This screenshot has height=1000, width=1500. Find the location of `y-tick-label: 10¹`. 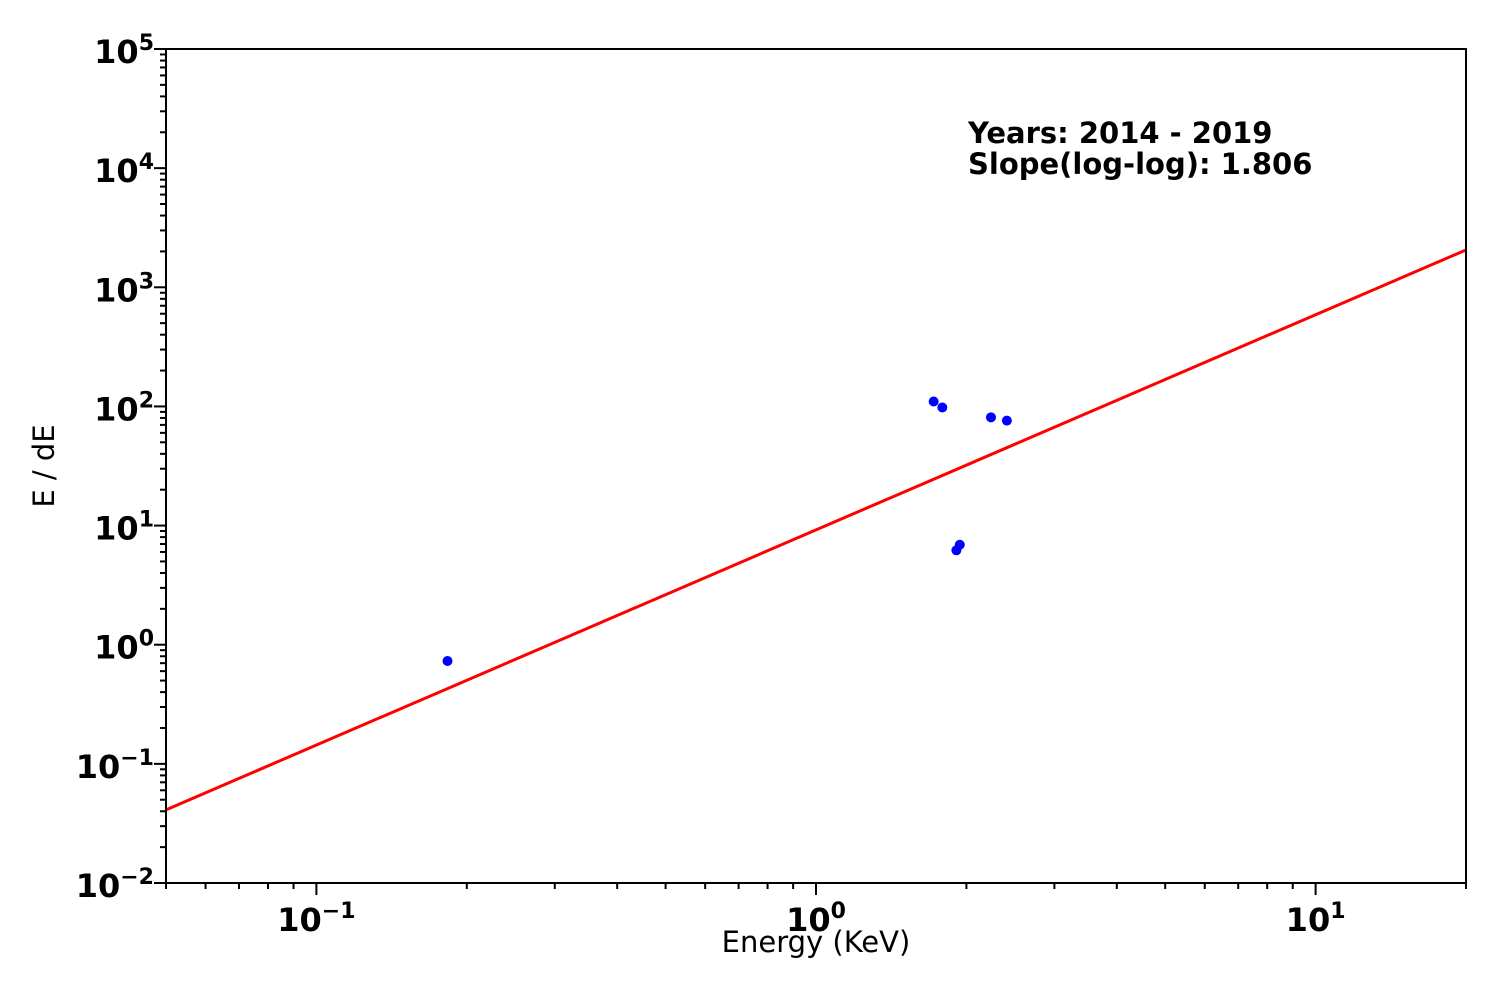

y-tick-label: 10¹ is located at coordinates (124, 528).